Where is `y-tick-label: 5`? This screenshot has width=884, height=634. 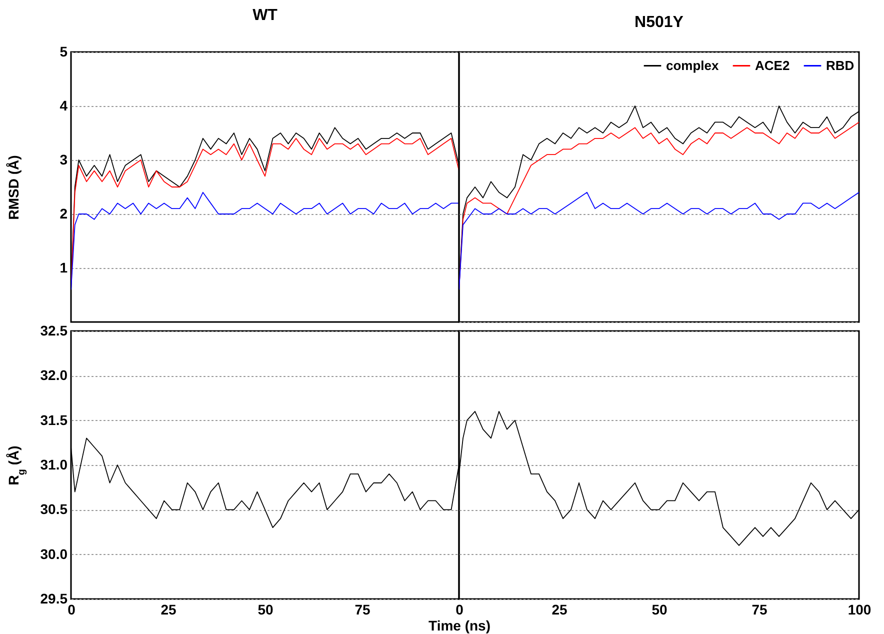
y-tick-label: 5 is located at coordinates (64, 52).